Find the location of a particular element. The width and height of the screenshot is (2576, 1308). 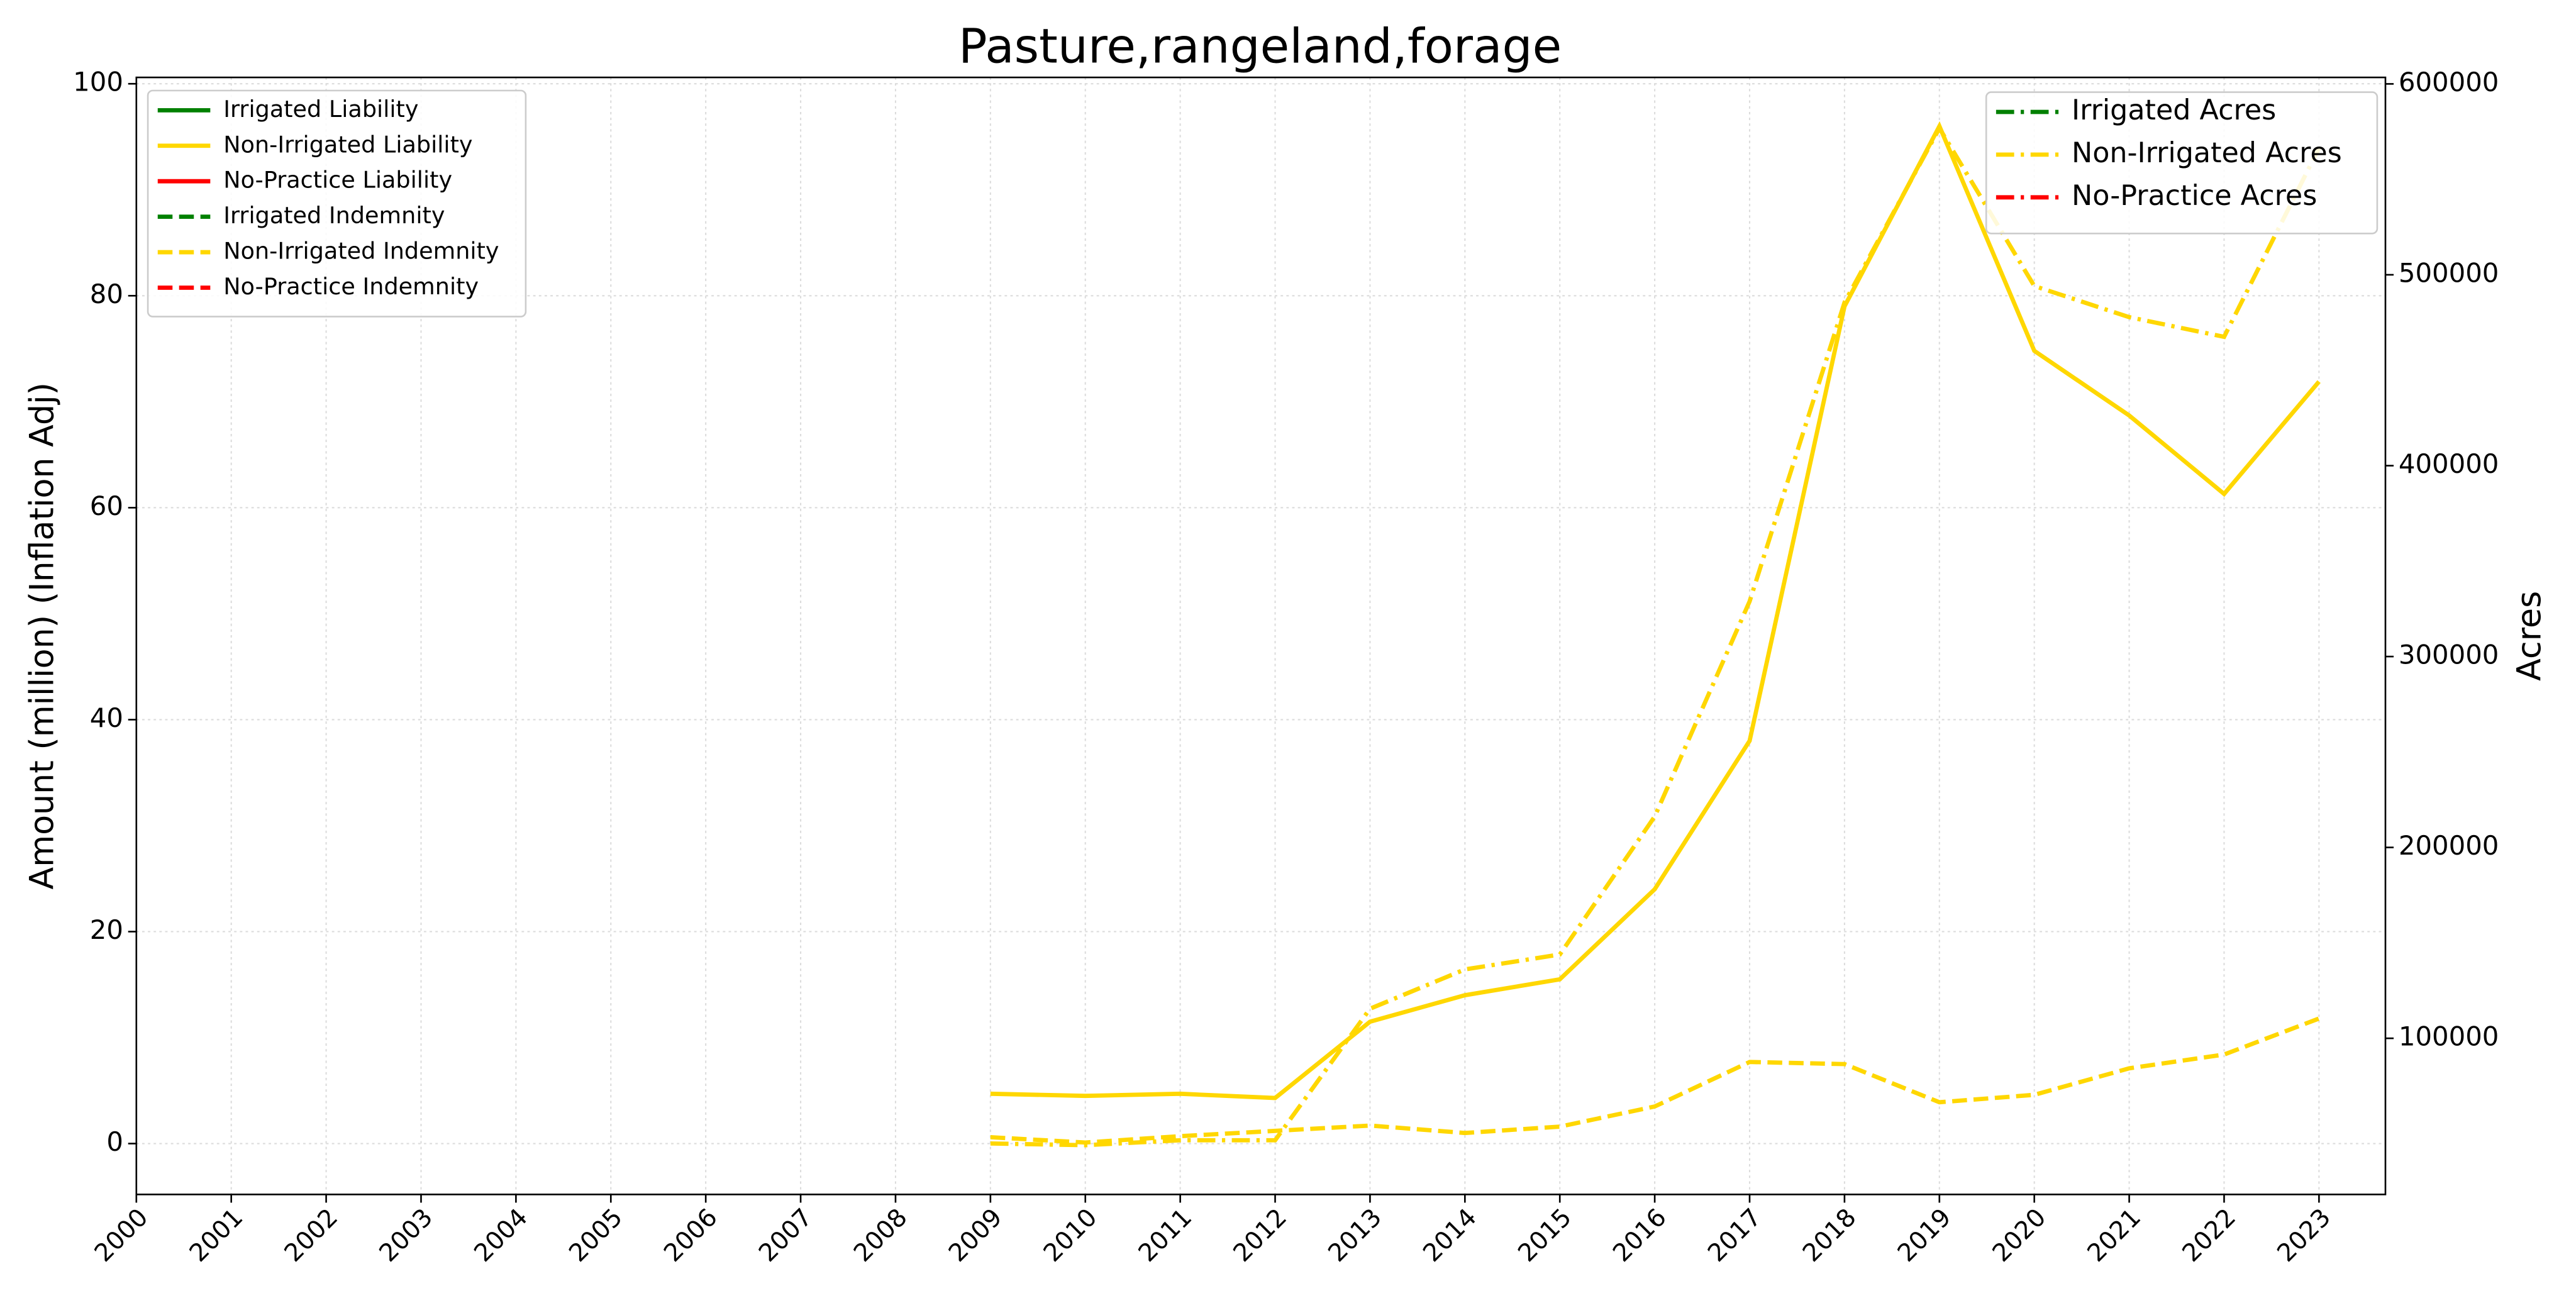

legend-label: Irrigated Indemnity is located at coordinates (334, 215).